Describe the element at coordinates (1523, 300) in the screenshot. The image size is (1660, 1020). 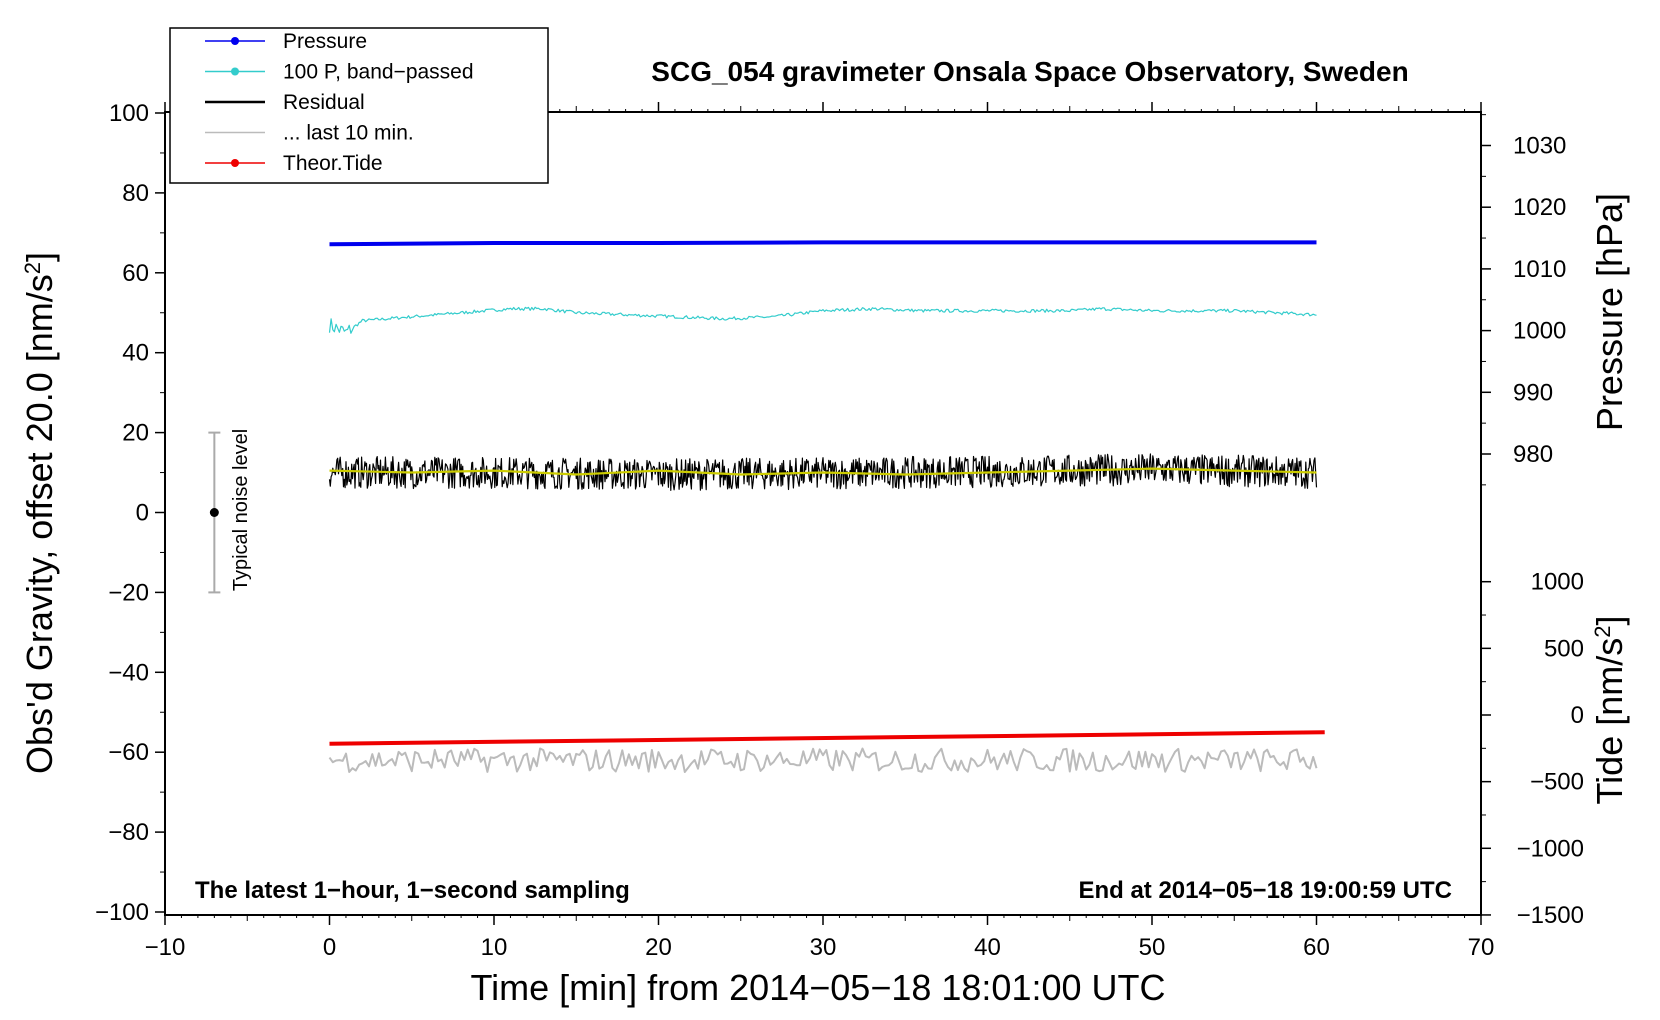
I see `pressure-axis: 980 990 1000 1010 1020 1030` at that location.